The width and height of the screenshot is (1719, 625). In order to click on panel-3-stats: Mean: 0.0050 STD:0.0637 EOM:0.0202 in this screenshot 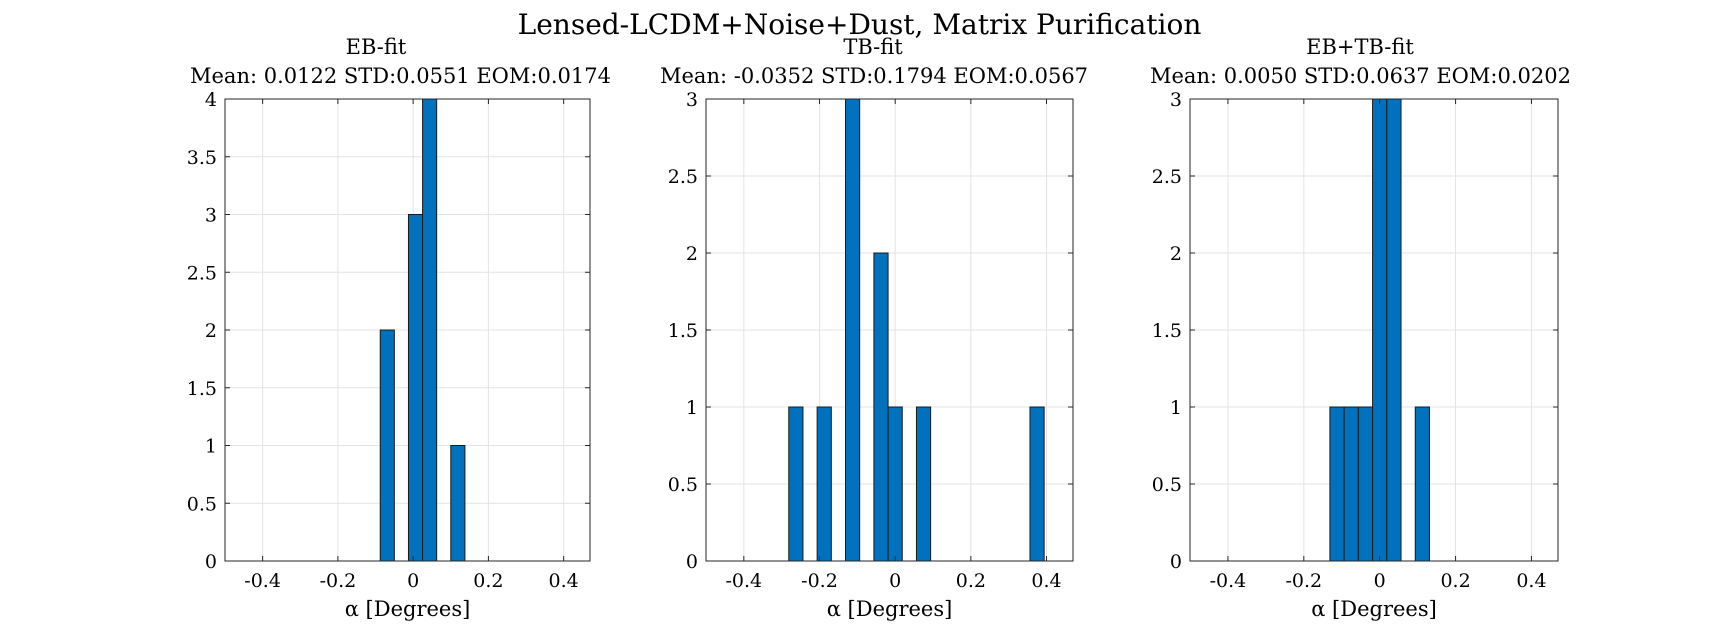, I will do `click(1360, 76)`.